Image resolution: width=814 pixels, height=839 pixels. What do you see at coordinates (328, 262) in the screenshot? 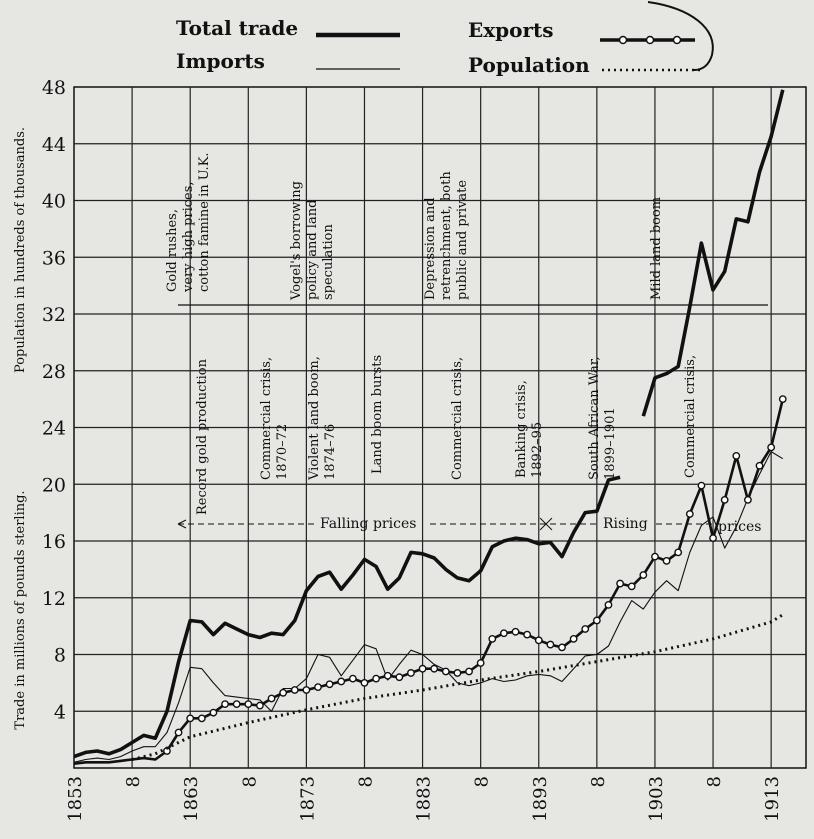
I see `svg-text: speculation` at bounding box center [328, 262].